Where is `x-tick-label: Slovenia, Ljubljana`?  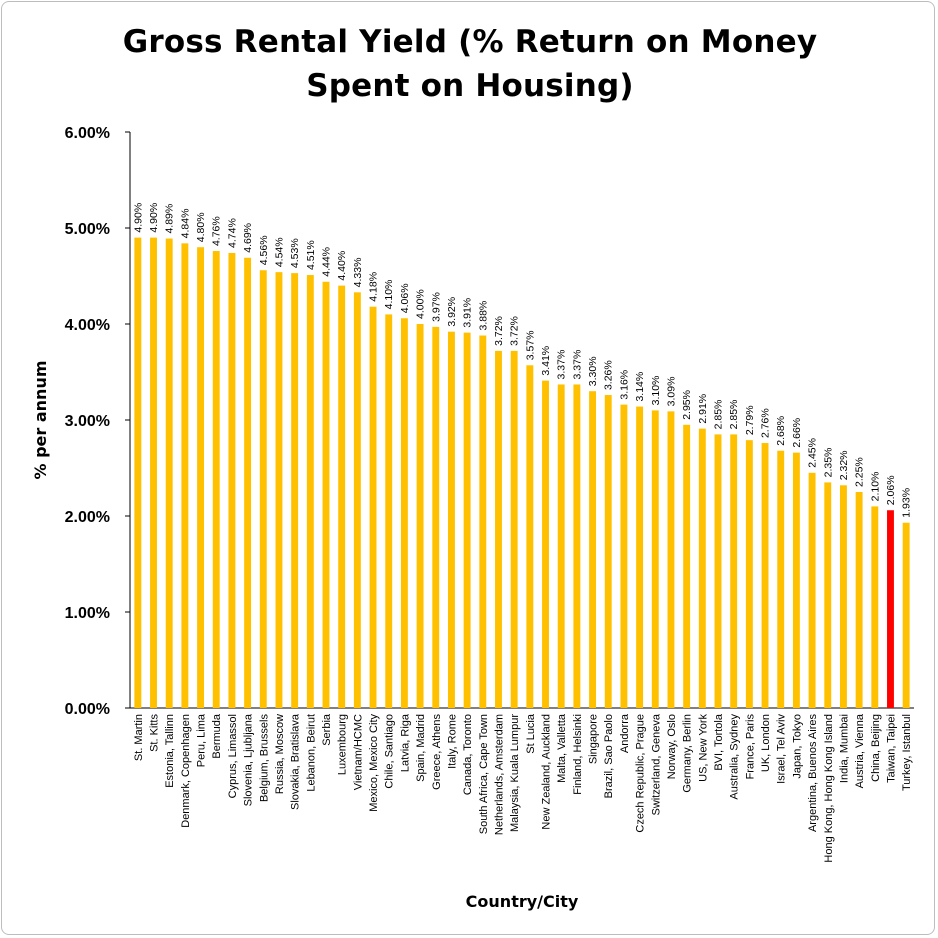 x-tick-label: Slovenia, Ljubljana is located at coordinates (249, 759).